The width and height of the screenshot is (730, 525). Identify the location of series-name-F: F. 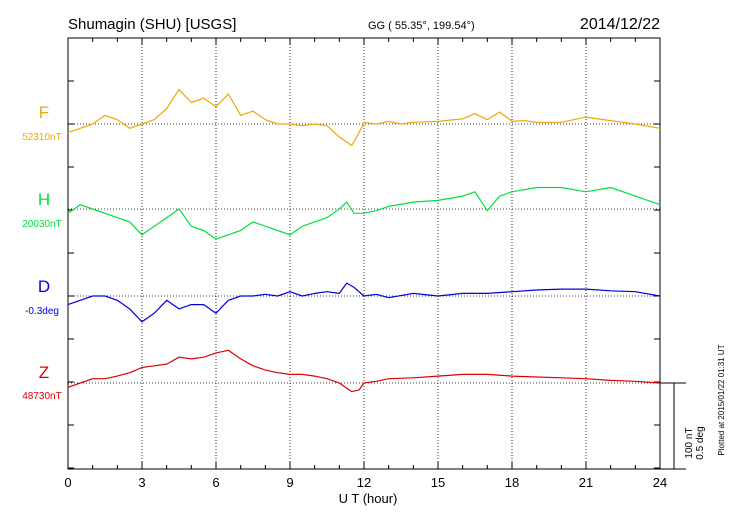
(44, 112).